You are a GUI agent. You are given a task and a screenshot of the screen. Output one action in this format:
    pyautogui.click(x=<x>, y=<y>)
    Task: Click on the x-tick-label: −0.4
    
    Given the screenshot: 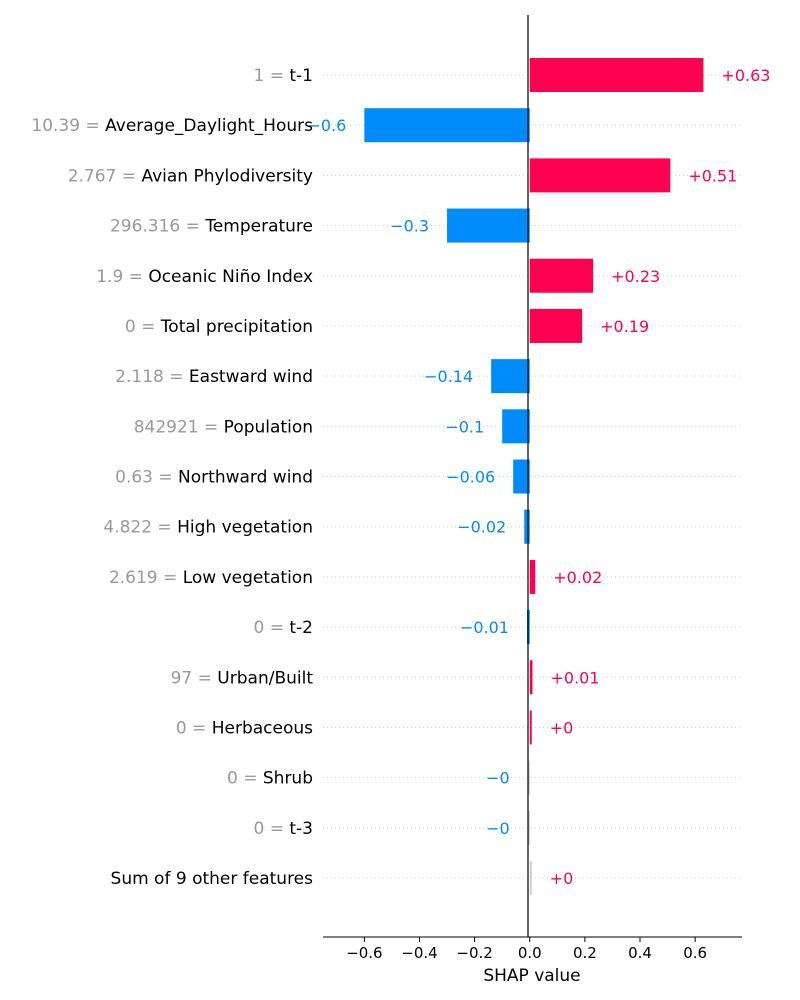 What is the action you would take?
    pyautogui.click(x=419, y=953)
    